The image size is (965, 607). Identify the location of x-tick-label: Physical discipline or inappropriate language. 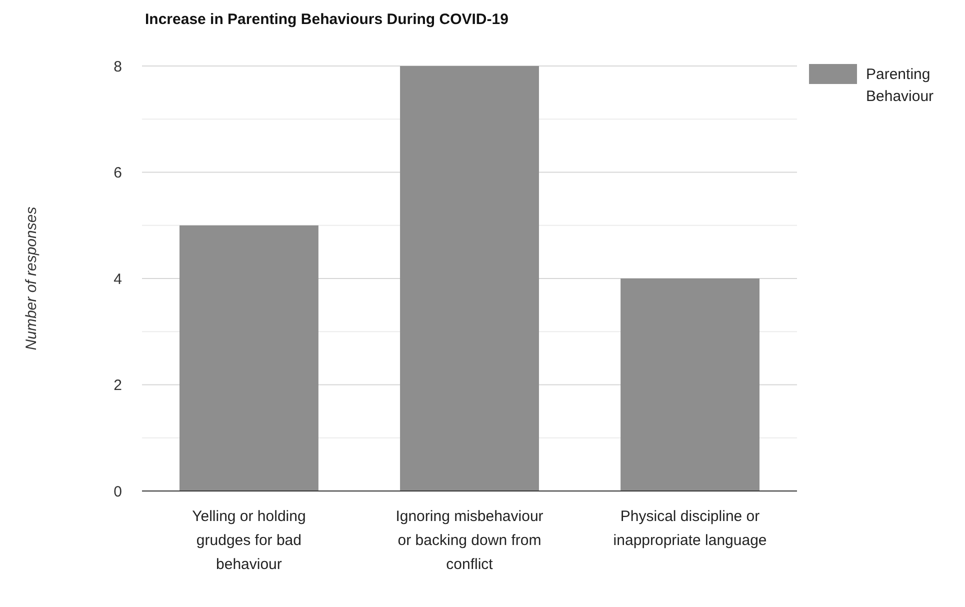
(690, 528).